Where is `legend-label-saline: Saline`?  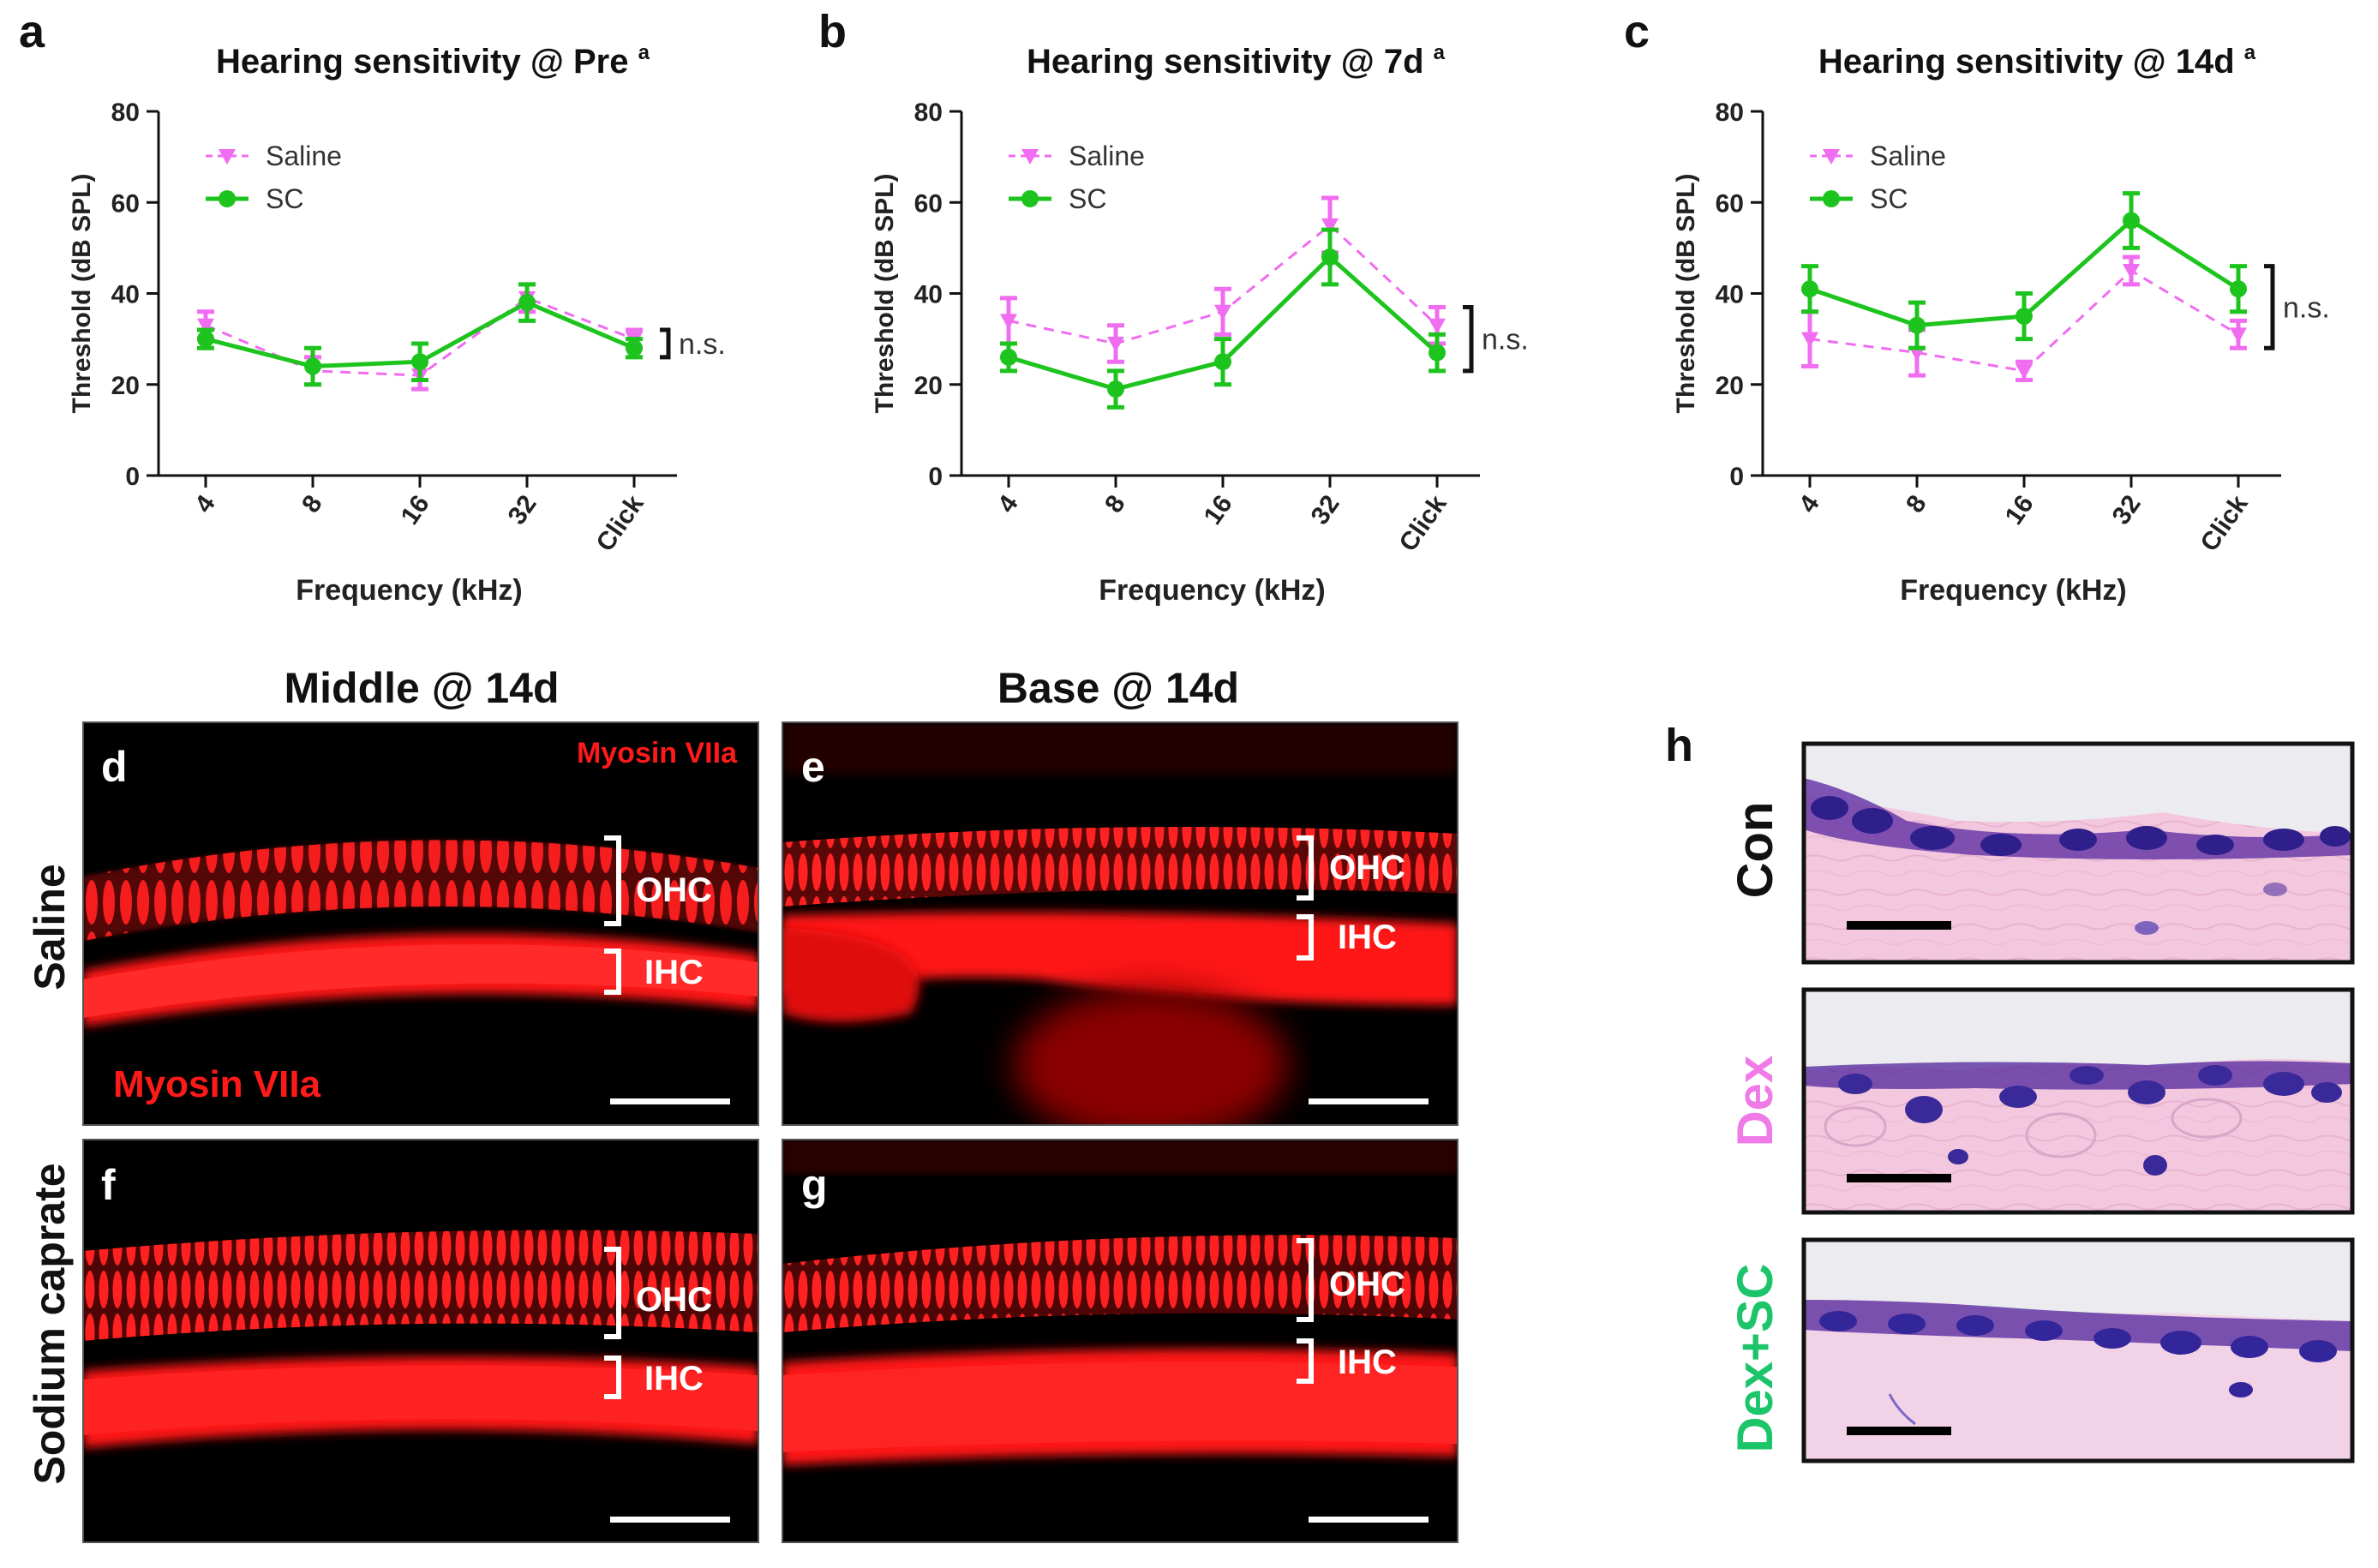
legend-label-saline: Saline is located at coordinates (1908, 156).